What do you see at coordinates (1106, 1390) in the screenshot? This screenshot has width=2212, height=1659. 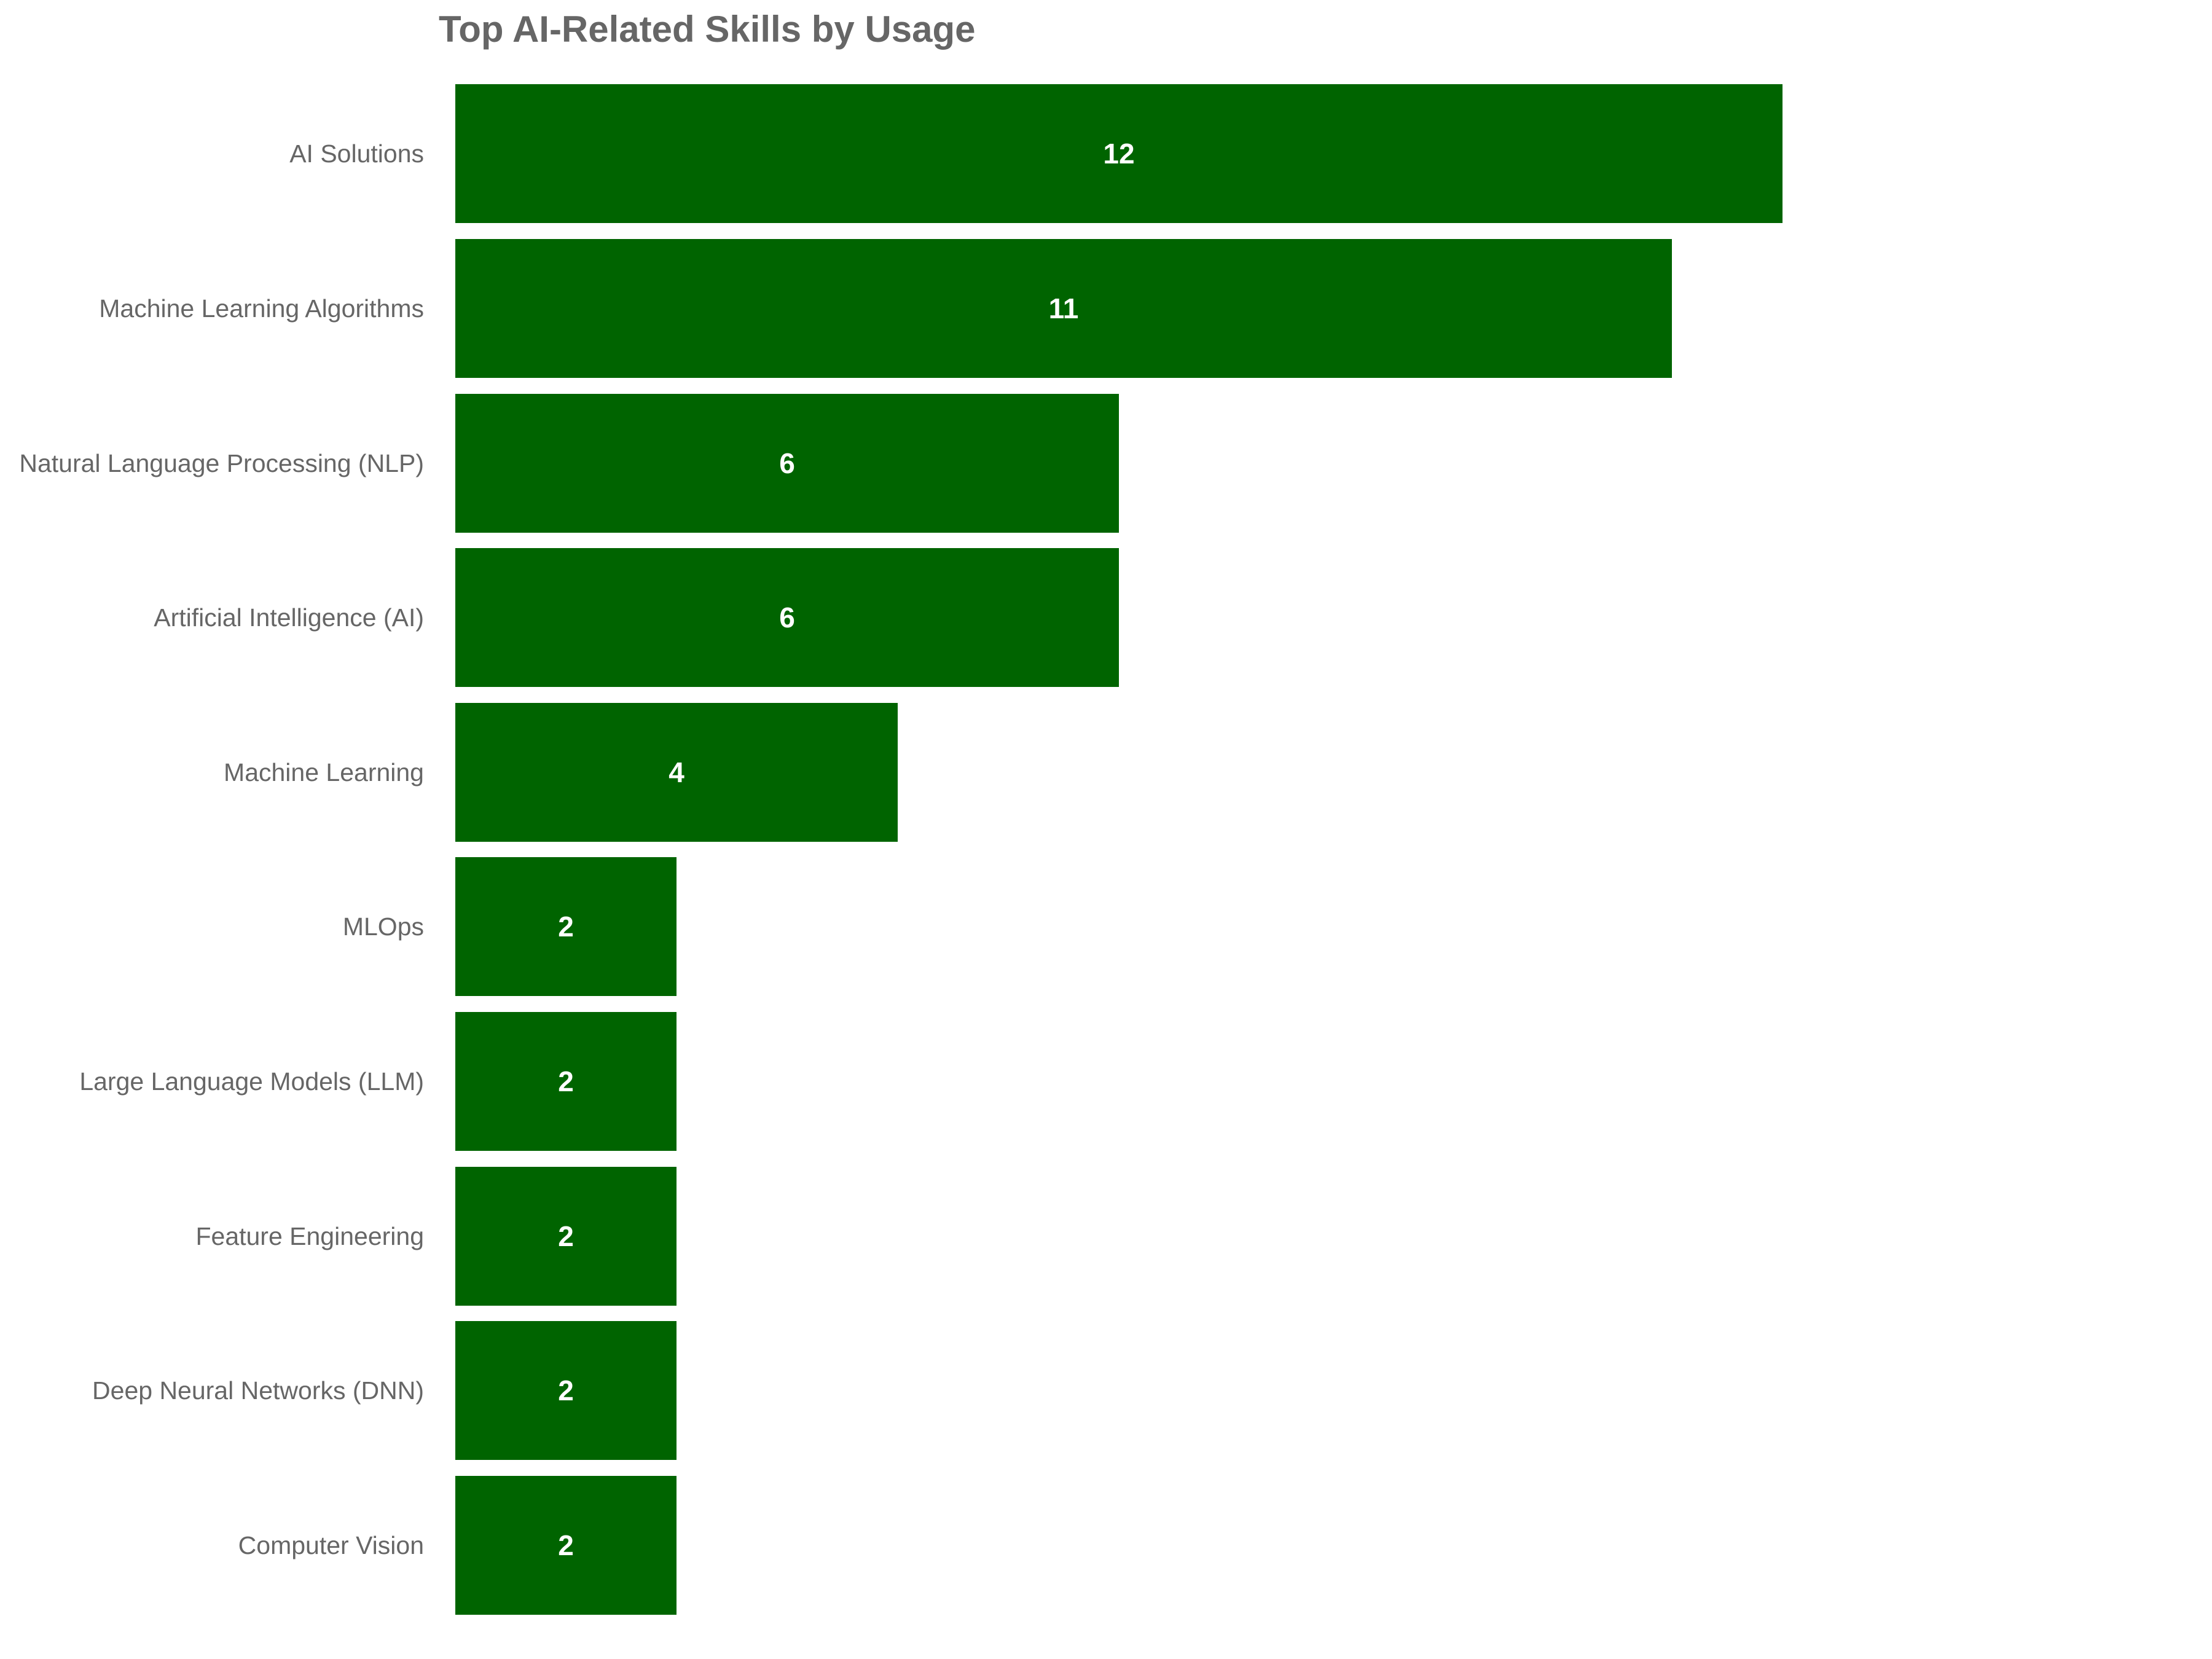 I see `bar-row: Deep Neural Networks (DNN) 2` at bounding box center [1106, 1390].